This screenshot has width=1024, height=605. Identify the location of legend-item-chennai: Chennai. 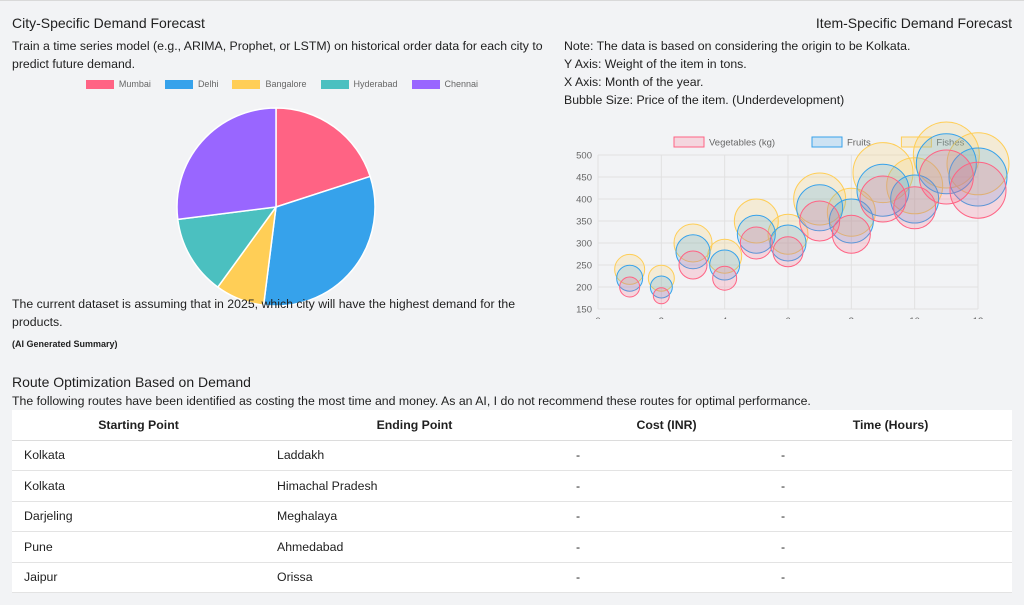
(445, 84).